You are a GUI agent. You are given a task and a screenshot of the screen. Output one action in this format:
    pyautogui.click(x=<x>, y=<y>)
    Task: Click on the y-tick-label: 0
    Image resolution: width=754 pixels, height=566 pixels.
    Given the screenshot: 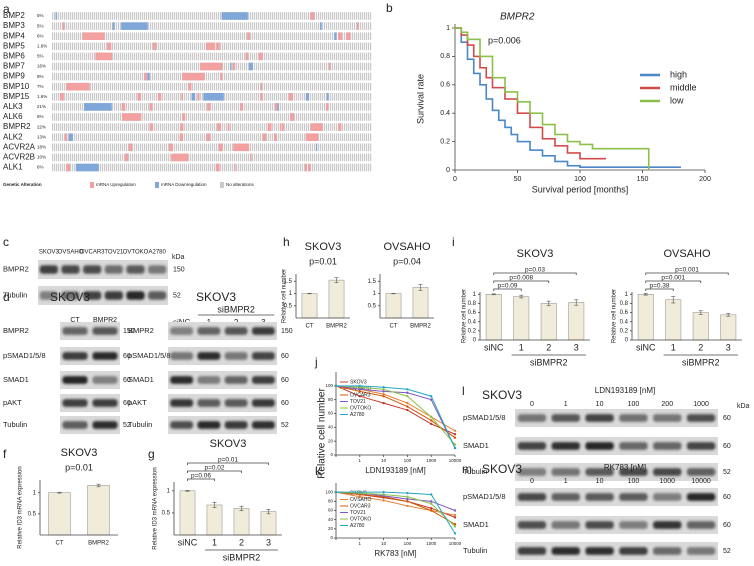 What is the action you would take?
    pyautogui.click(x=448, y=170)
    